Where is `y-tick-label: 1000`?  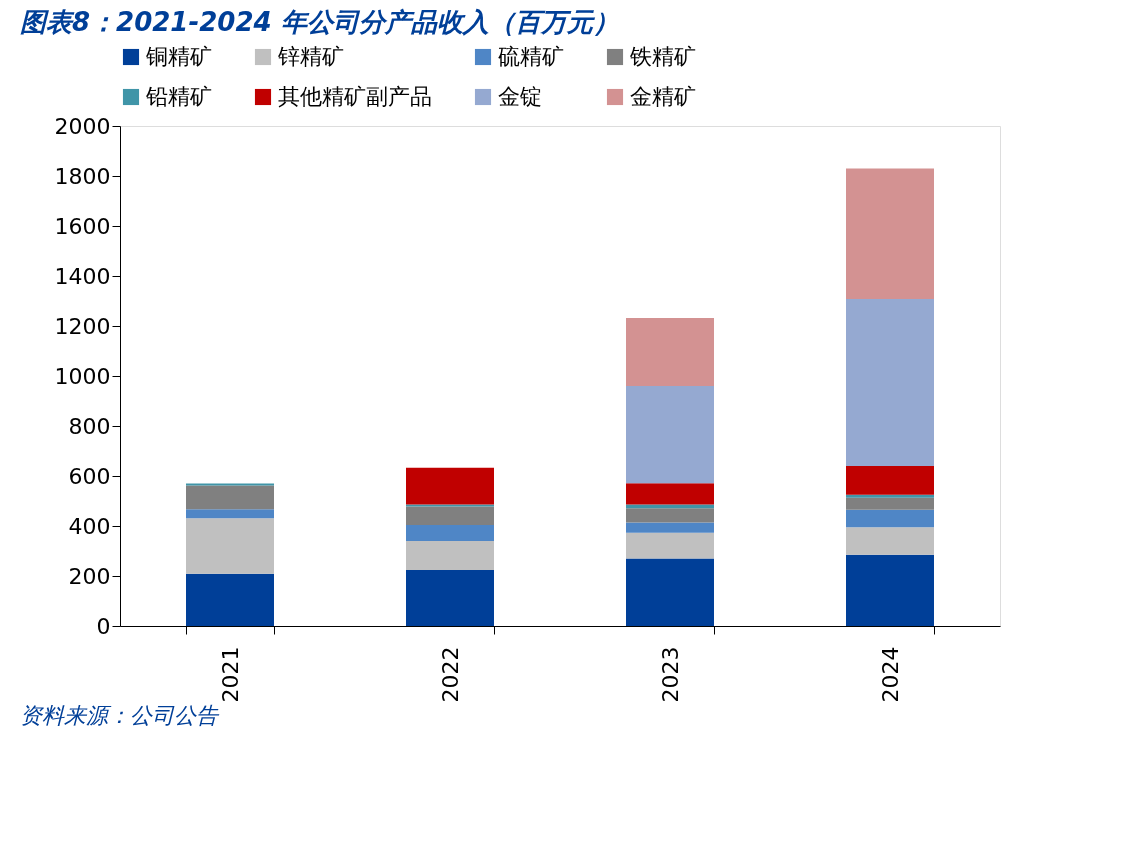
y-tick-label: 1000 is located at coordinates (82, 376).